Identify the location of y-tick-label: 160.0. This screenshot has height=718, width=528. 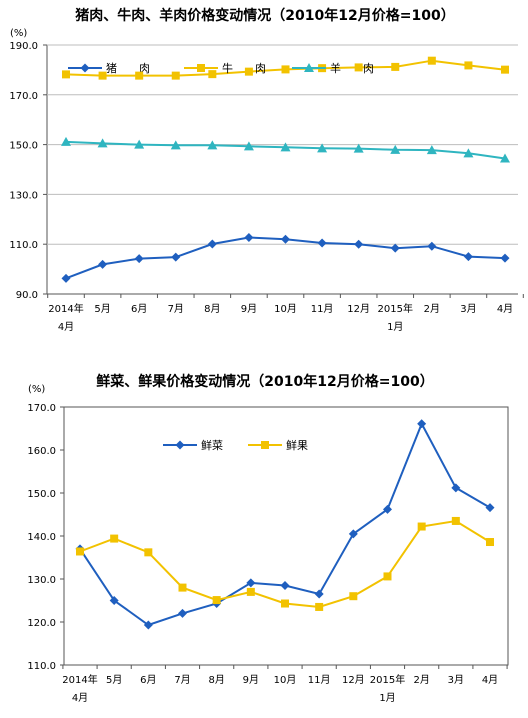
(41, 451).